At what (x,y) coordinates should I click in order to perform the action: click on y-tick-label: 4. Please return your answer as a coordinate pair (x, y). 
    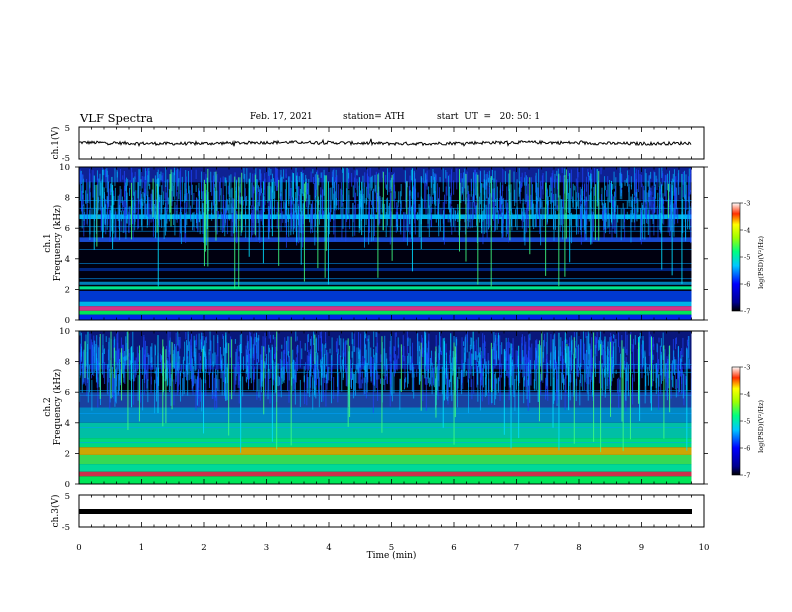
    Looking at the image, I should click on (67, 424).